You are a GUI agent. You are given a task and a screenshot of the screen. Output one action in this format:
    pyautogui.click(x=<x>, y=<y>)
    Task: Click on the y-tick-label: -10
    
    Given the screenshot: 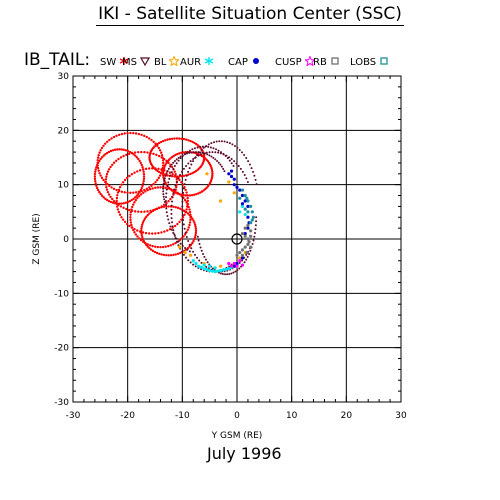 What is the action you would take?
    pyautogui.click(x=61, y=294)
    